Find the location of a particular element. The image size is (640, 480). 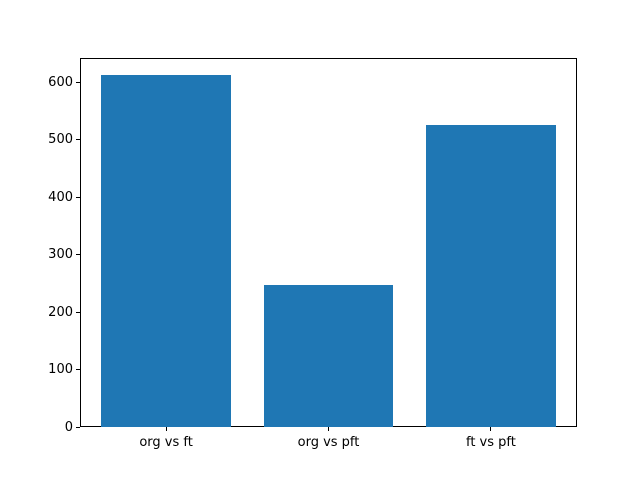

y-tick-label: 200 is located at coordinates (60, 312).